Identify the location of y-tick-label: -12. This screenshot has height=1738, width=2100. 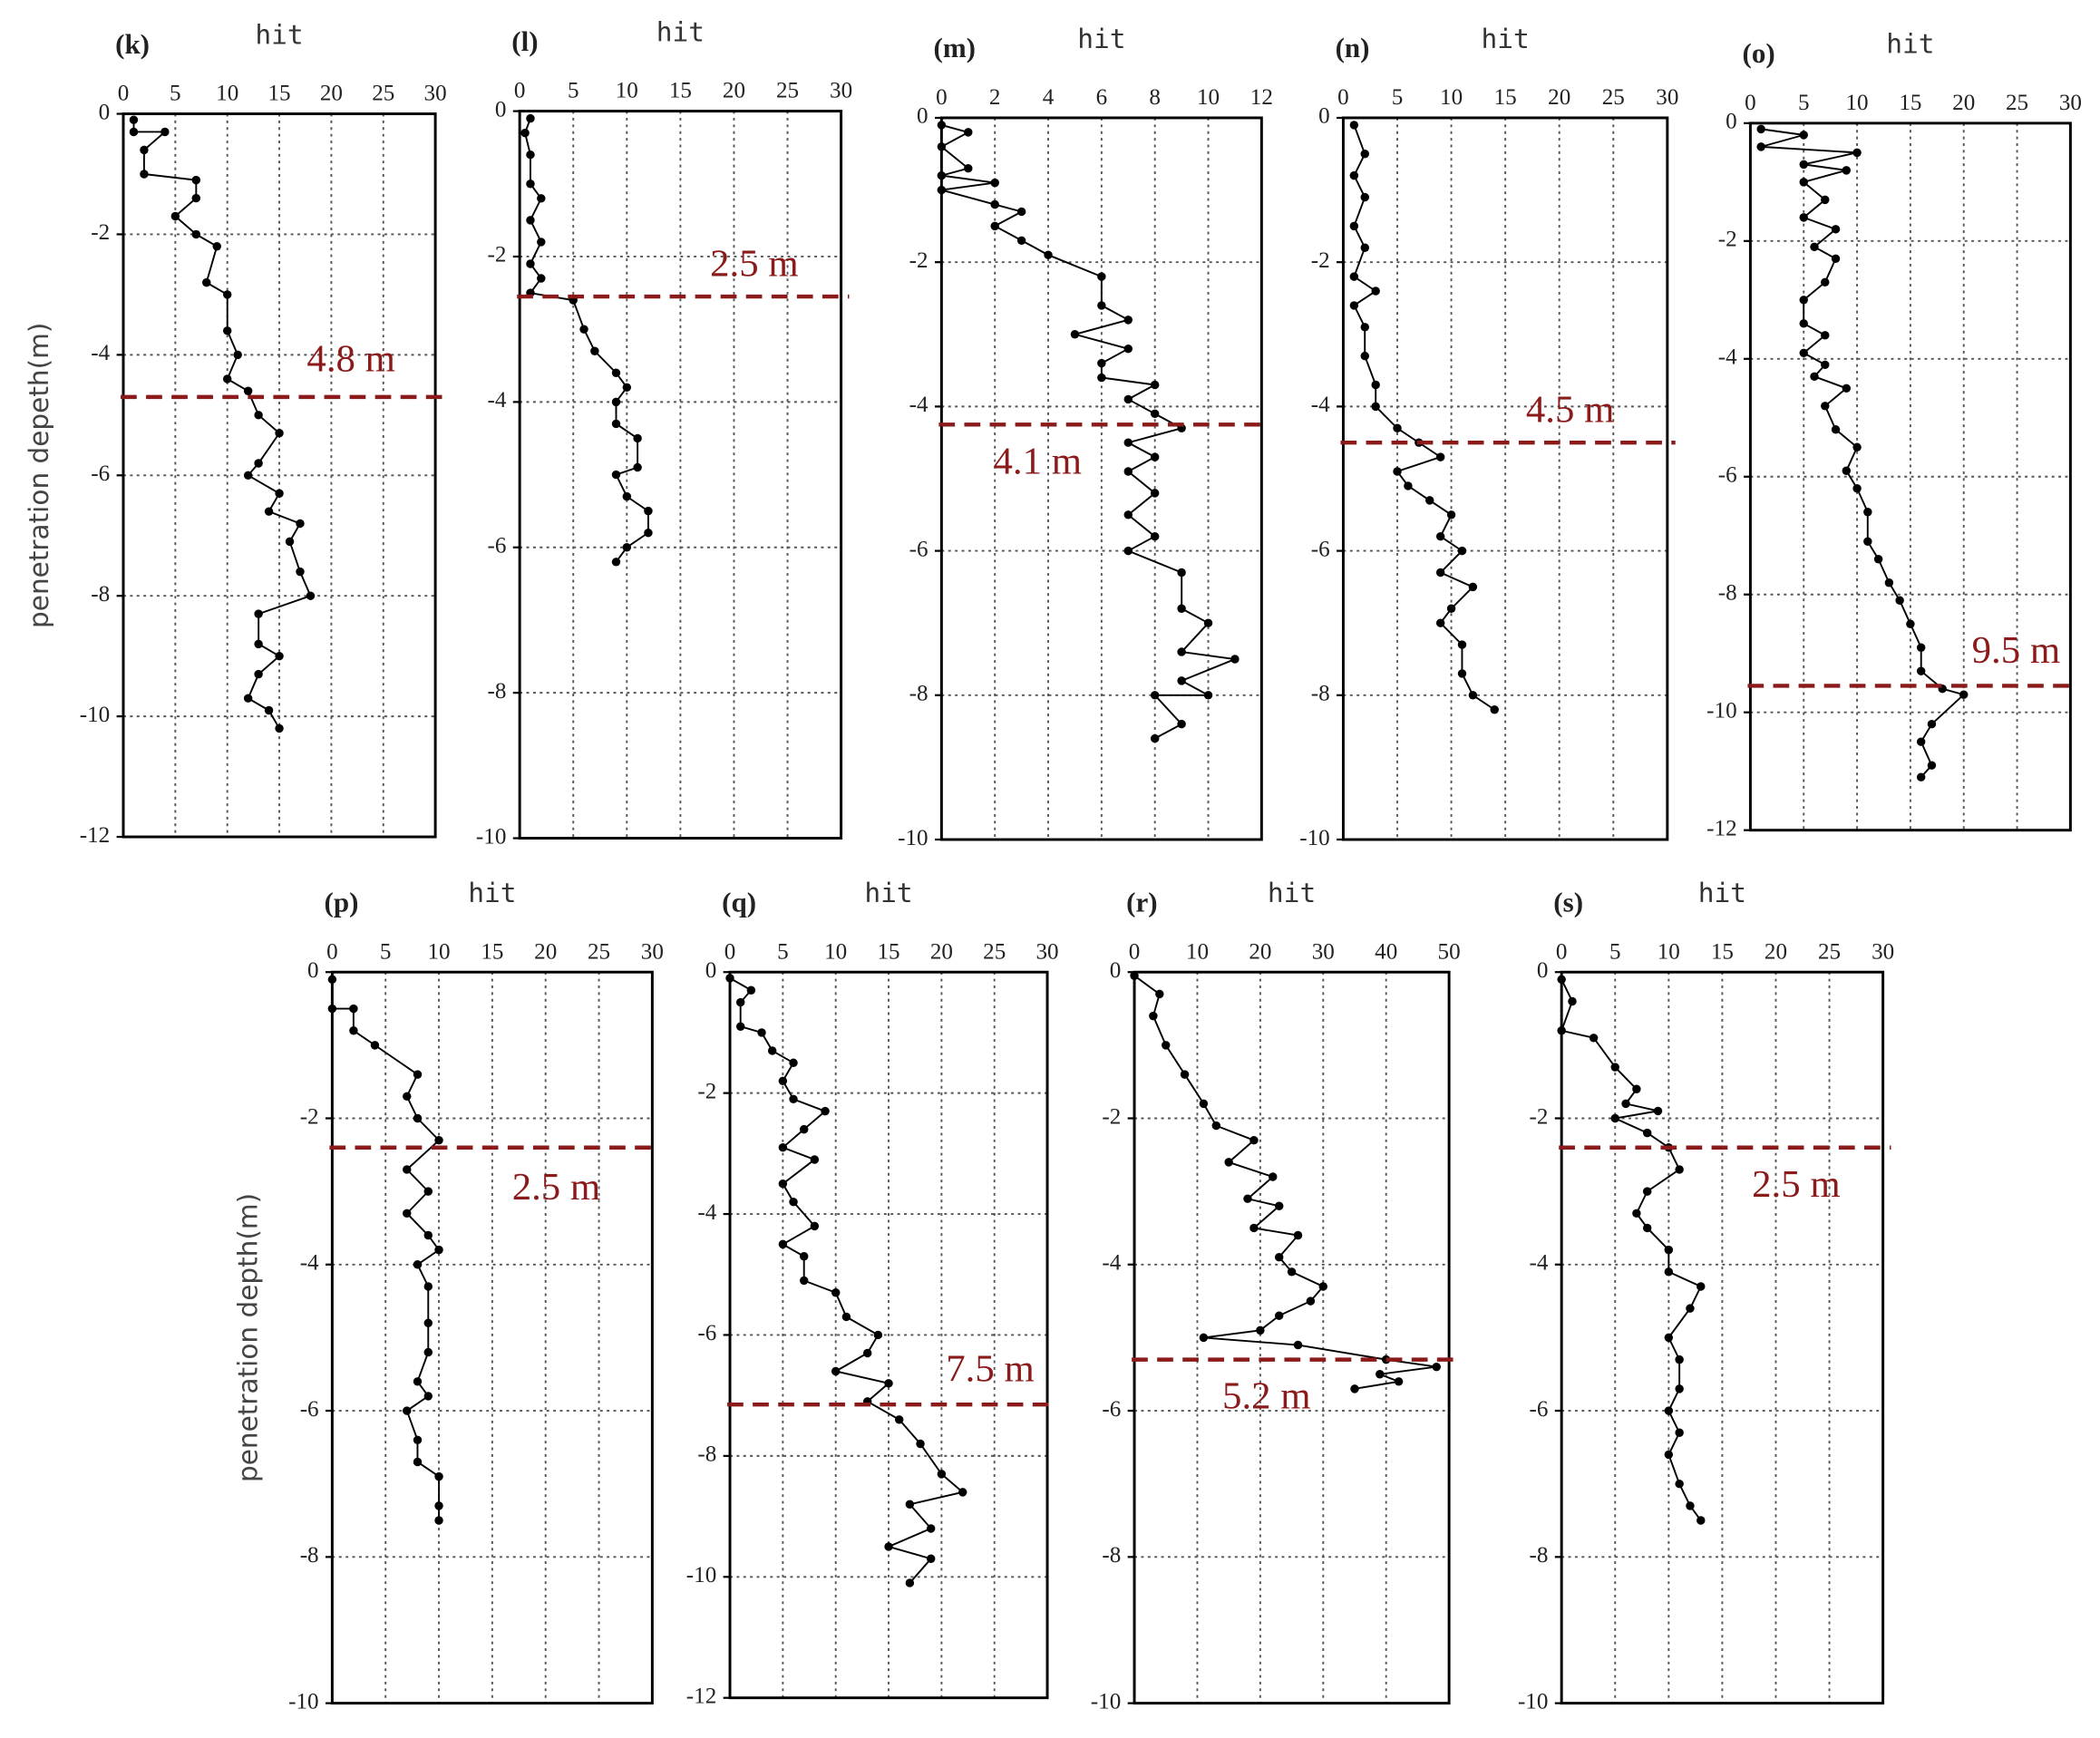
(1721, 828).